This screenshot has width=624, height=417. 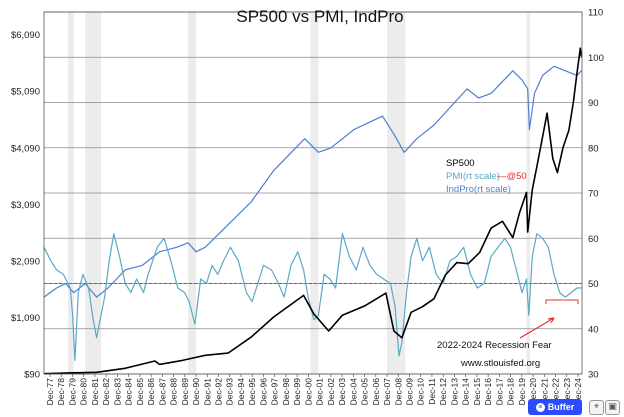 What do you see at coordinates (25, 148) in the screenshot?
I see `left-tick-label: $4,090` at bounding box center [25, 148].